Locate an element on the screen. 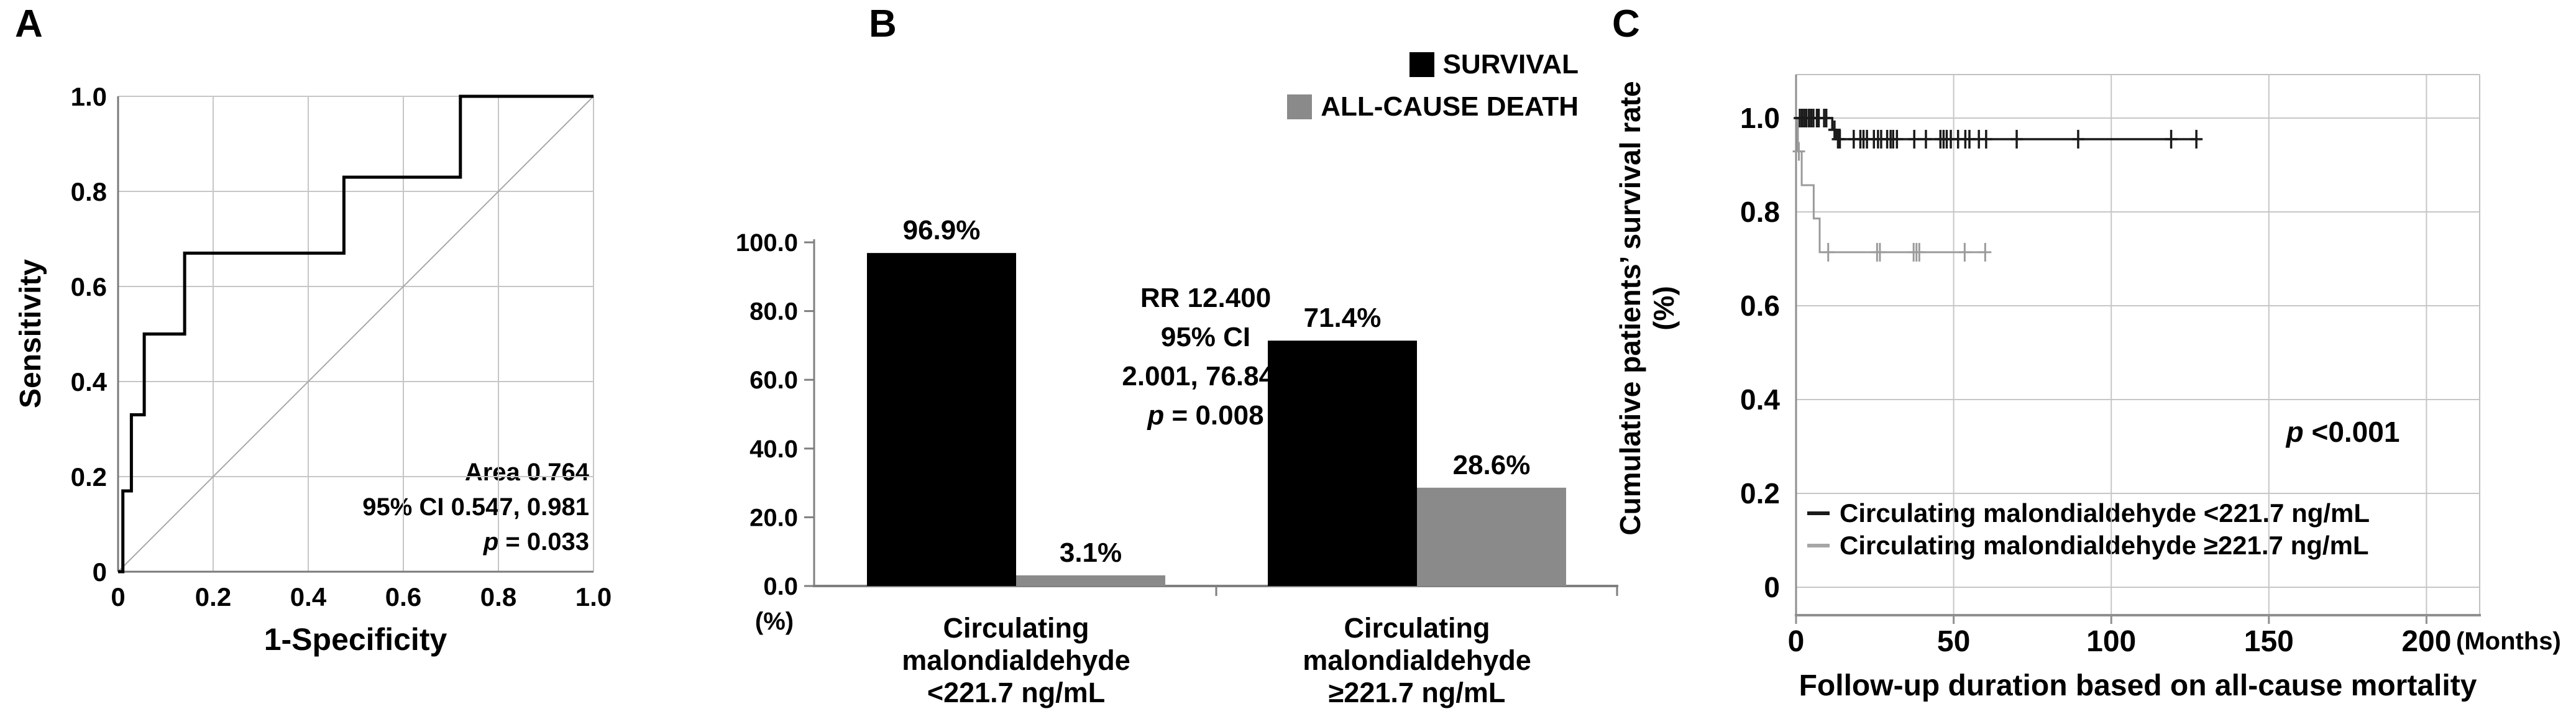 This screenshot has height=714, width=2576. bar-value-label-all-cause-death: 3.1% is located at coordinates (1091, 553).